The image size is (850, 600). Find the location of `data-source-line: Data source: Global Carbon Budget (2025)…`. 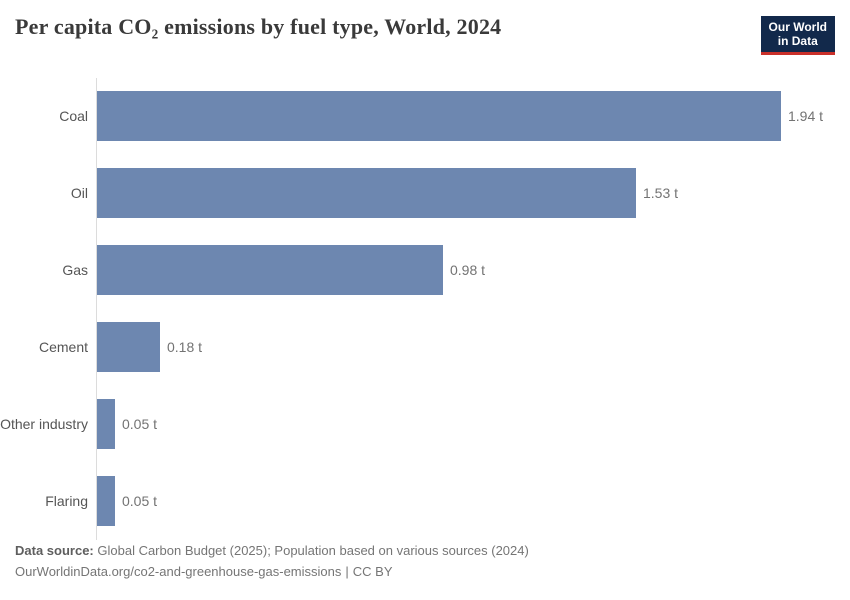

data-source-line: Data source: Global Carbon Budget (2025)… is located at coordinates (425, 550).